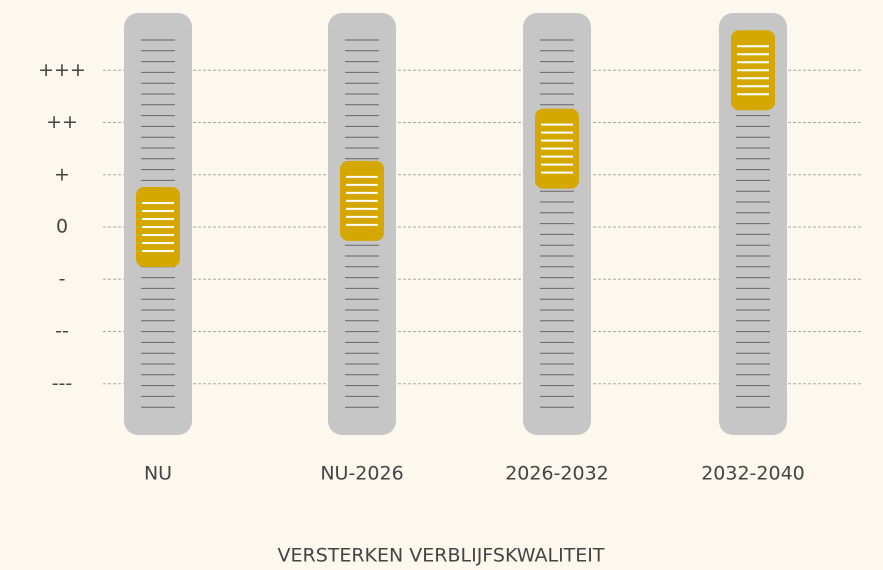 The height and width of the screenshot is (570, 883). What do you see at coordinates (361, 474) in the screenshot?
I see `x-tick-label: NU-2026` at bounding box center [361, 474].